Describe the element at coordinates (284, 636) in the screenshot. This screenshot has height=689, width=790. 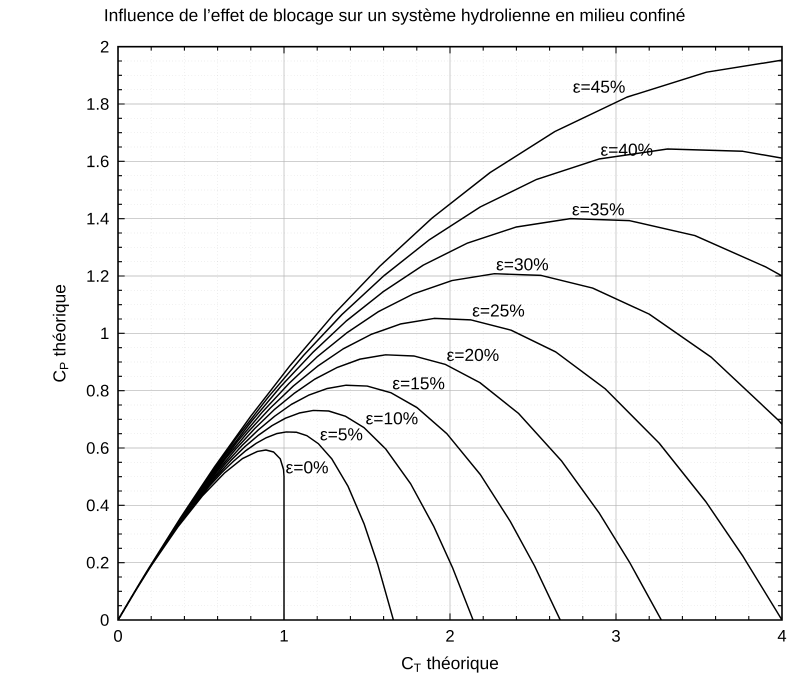
I see `x-tick-label: 1` at that location.